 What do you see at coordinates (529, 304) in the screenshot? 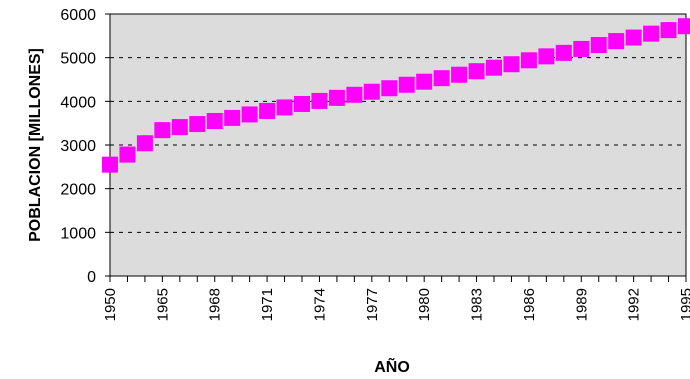
I see `x-tick-label: 1986` at bounding box center [529, 304].